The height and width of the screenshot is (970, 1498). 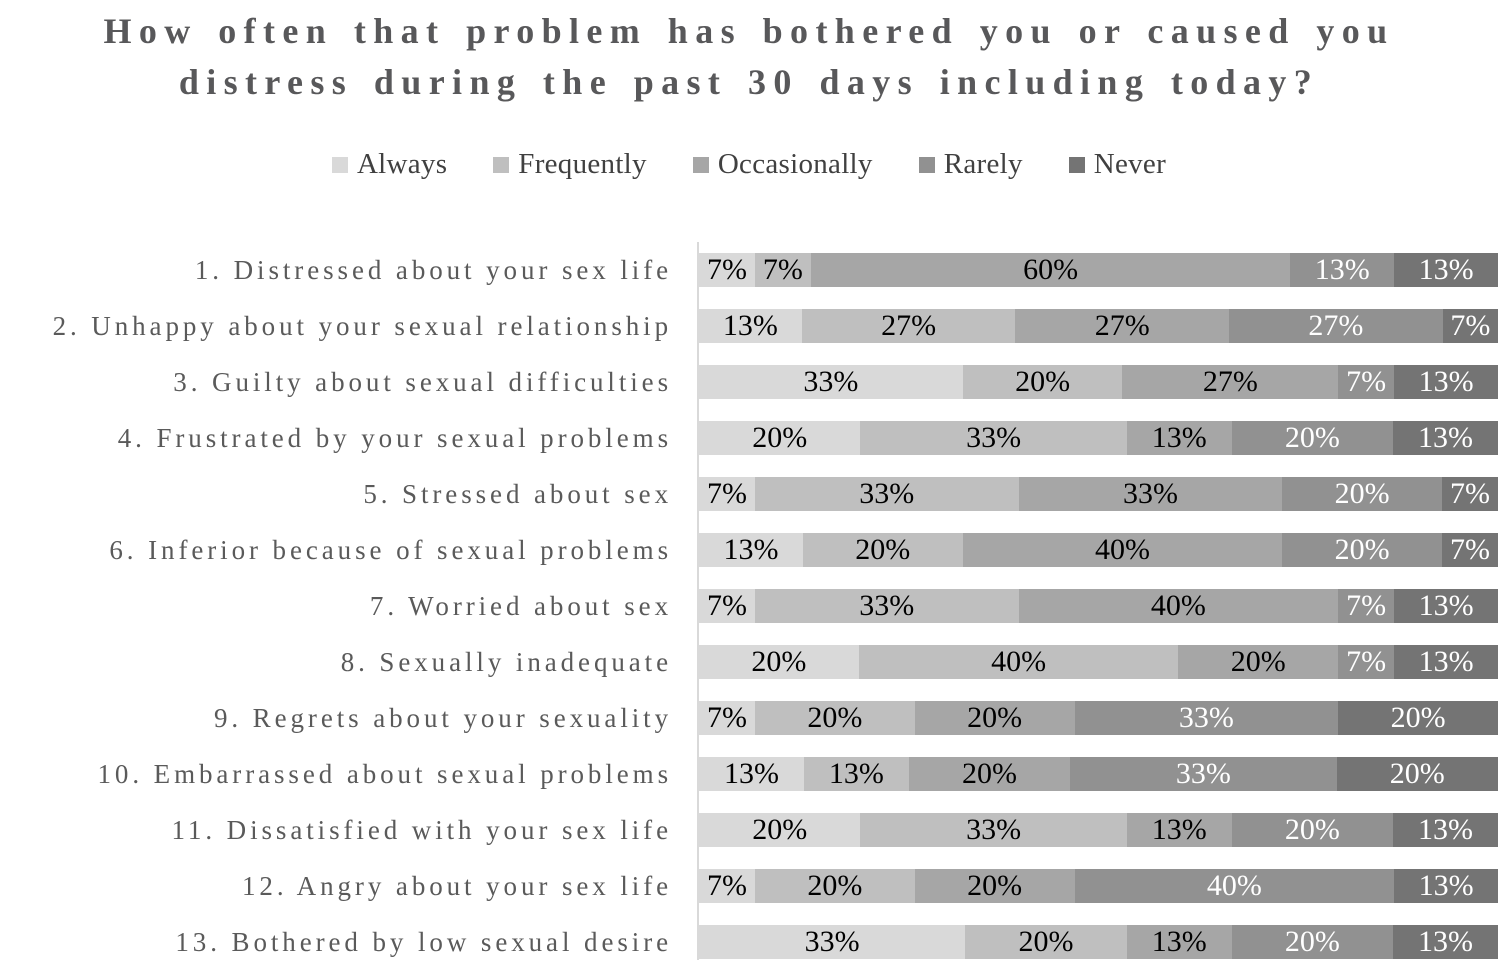 I want to click on legend-item-frequently: Frequently, so click(x=570, y=164).